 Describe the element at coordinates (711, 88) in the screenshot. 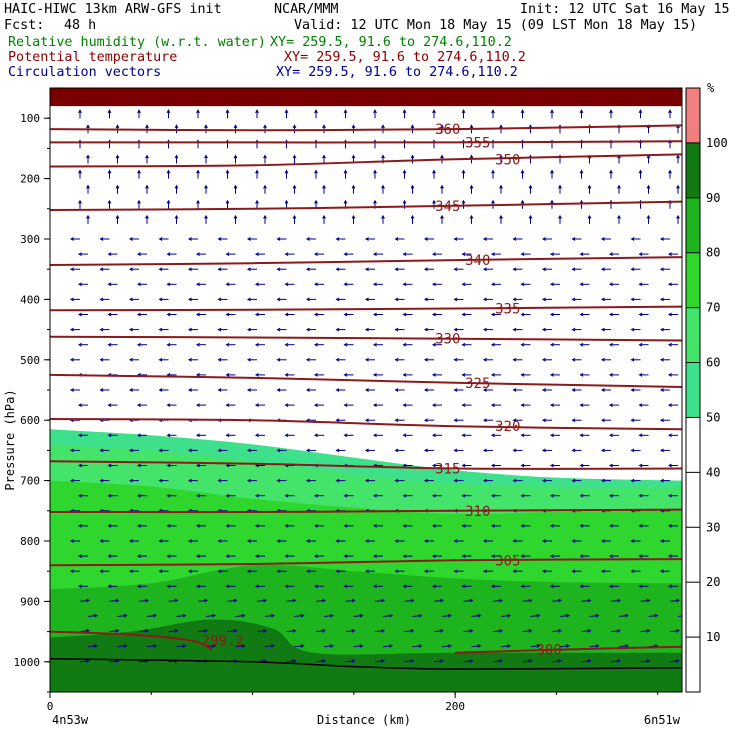

I see `colorbar-unit: %` at that location.